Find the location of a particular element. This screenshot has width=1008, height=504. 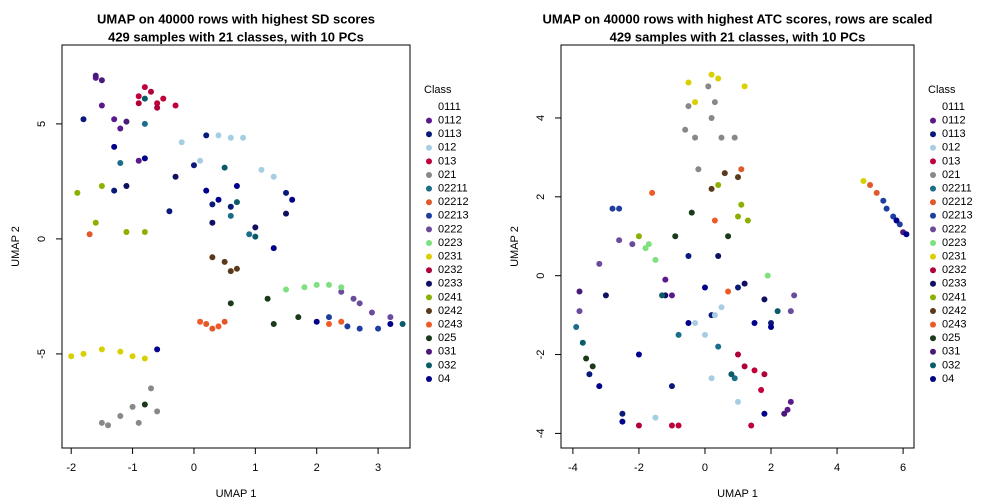

x-tick-label: 4 is located at coordinates (837, 468).